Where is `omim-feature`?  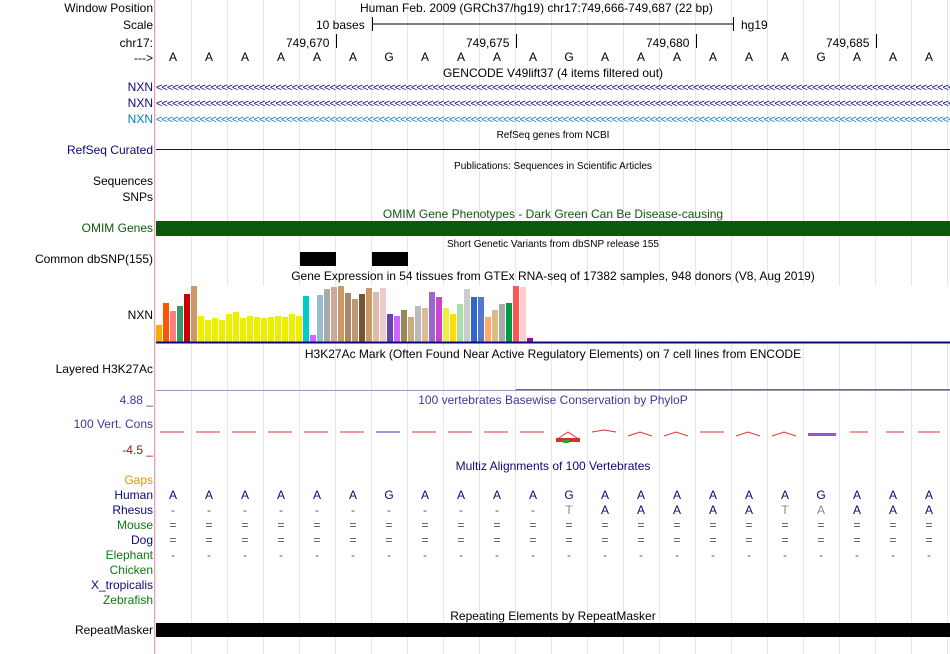 omim-feature is located at coordinates (553, 228).